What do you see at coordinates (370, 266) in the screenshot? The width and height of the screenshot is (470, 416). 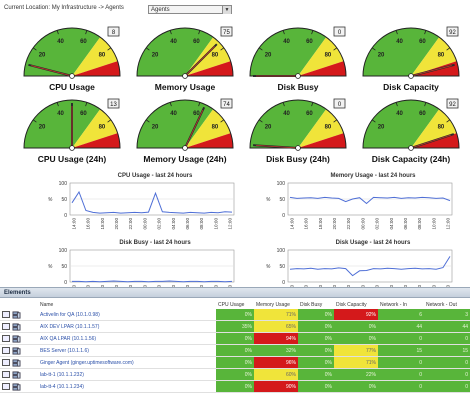 I see `series-line` at bounding box center [370, 266].